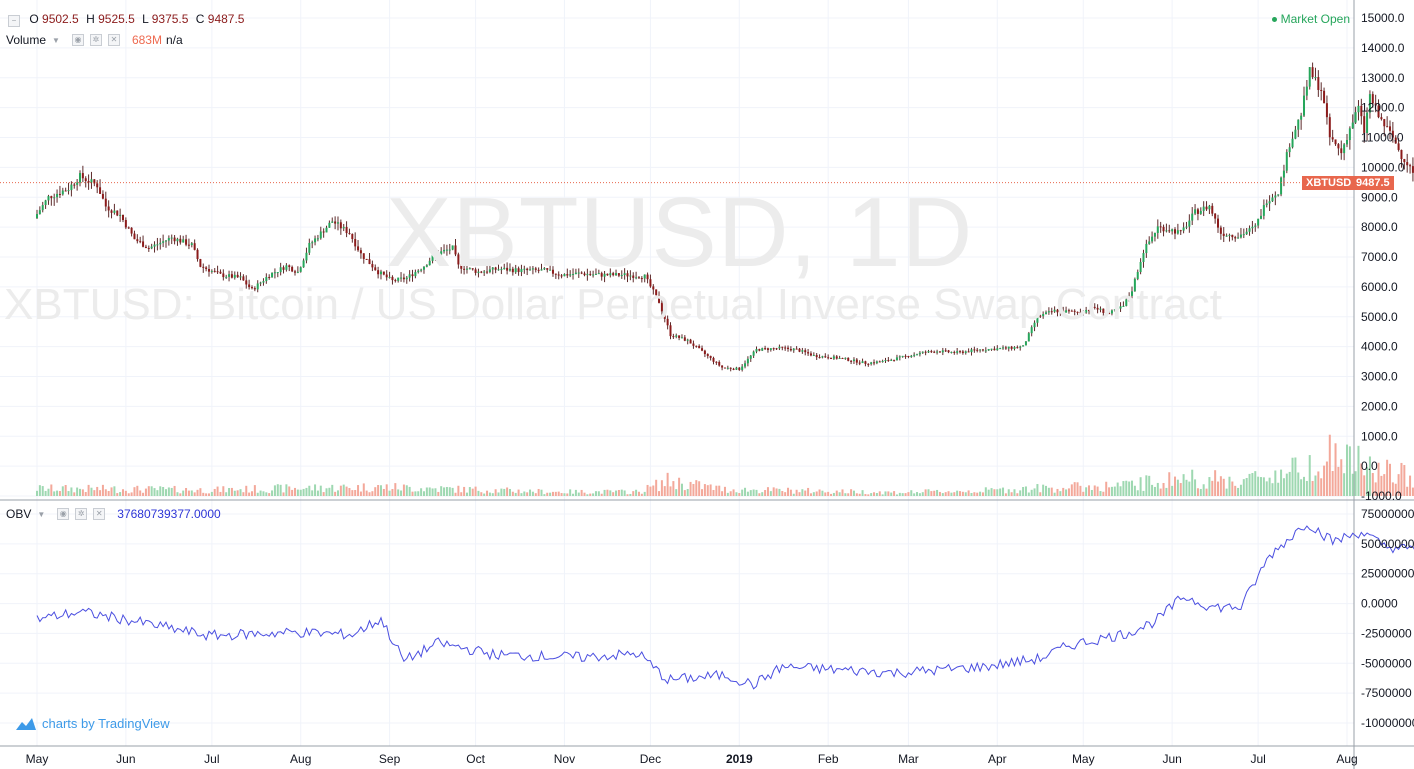  What do you see at coordinates (14, 21) in the screenshot?
I see `collapse-icon: −` at bounding box center [14, 21].